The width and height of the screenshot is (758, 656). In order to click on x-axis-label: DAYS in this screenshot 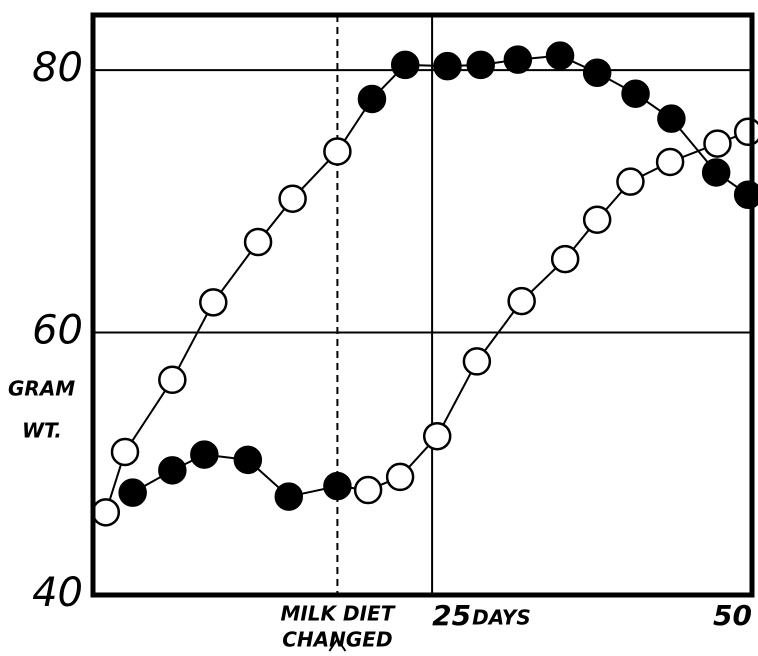, I will do `click(501, 618)`.